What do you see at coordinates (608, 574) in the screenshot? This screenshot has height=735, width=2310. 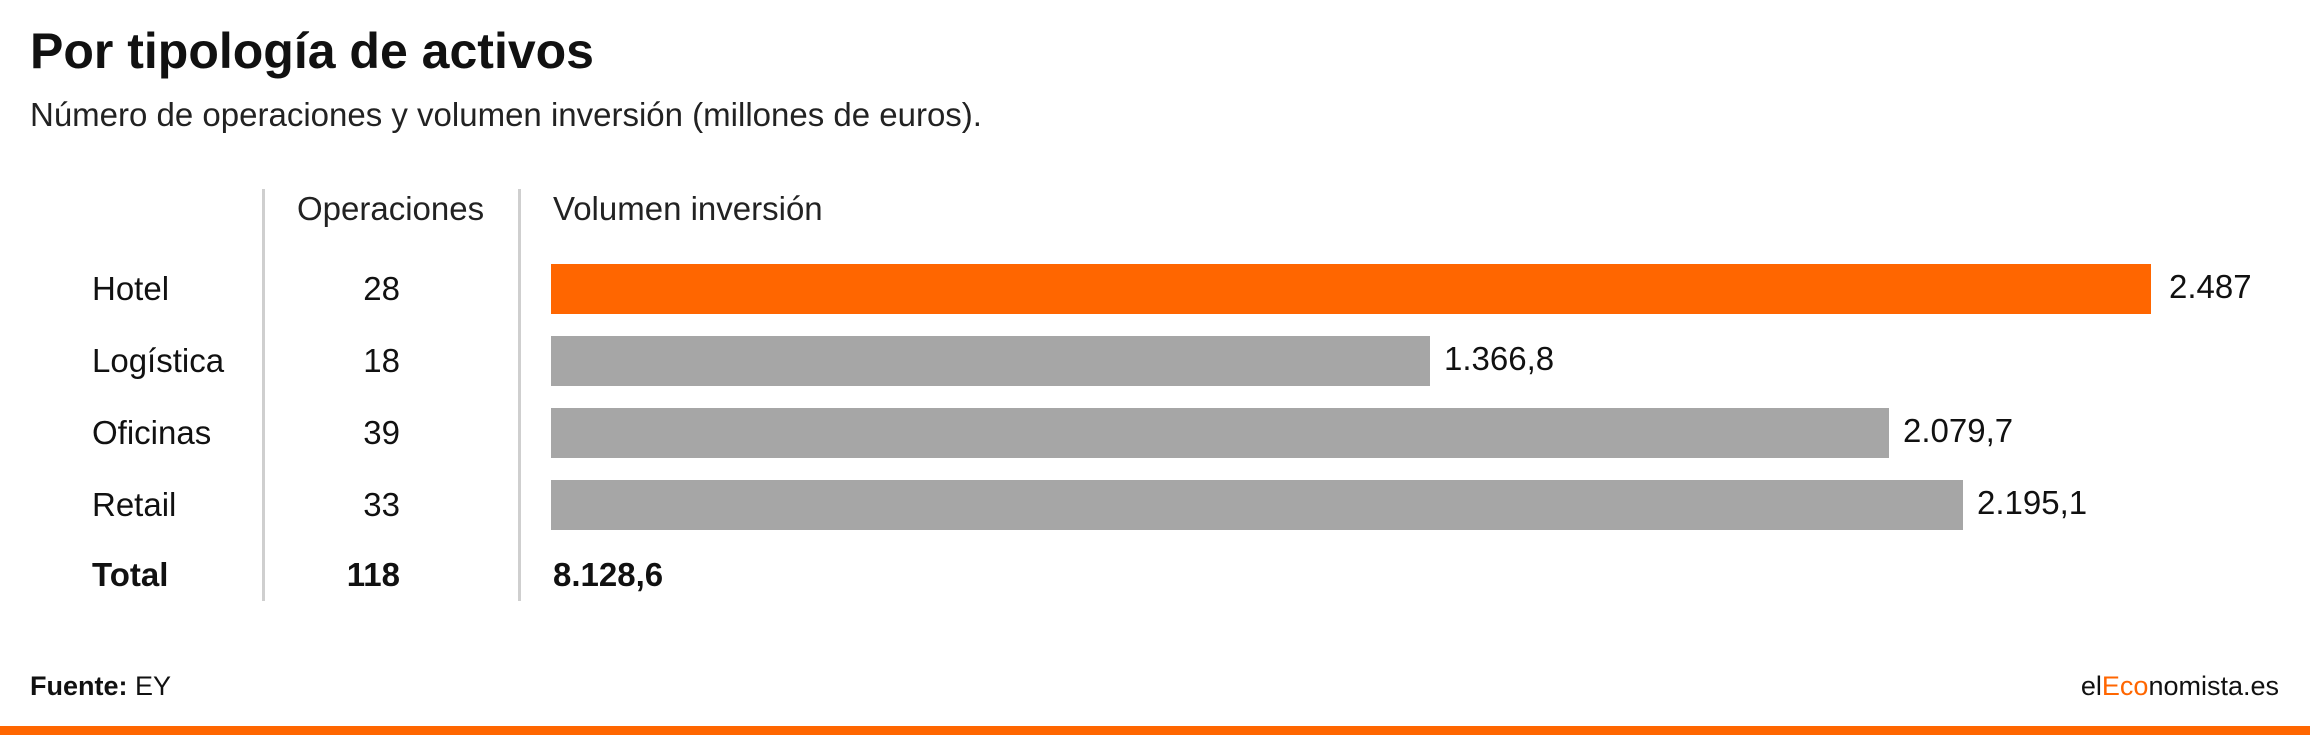 I see `total-volumen: 8.128,6` at bounding box center [608, 574].